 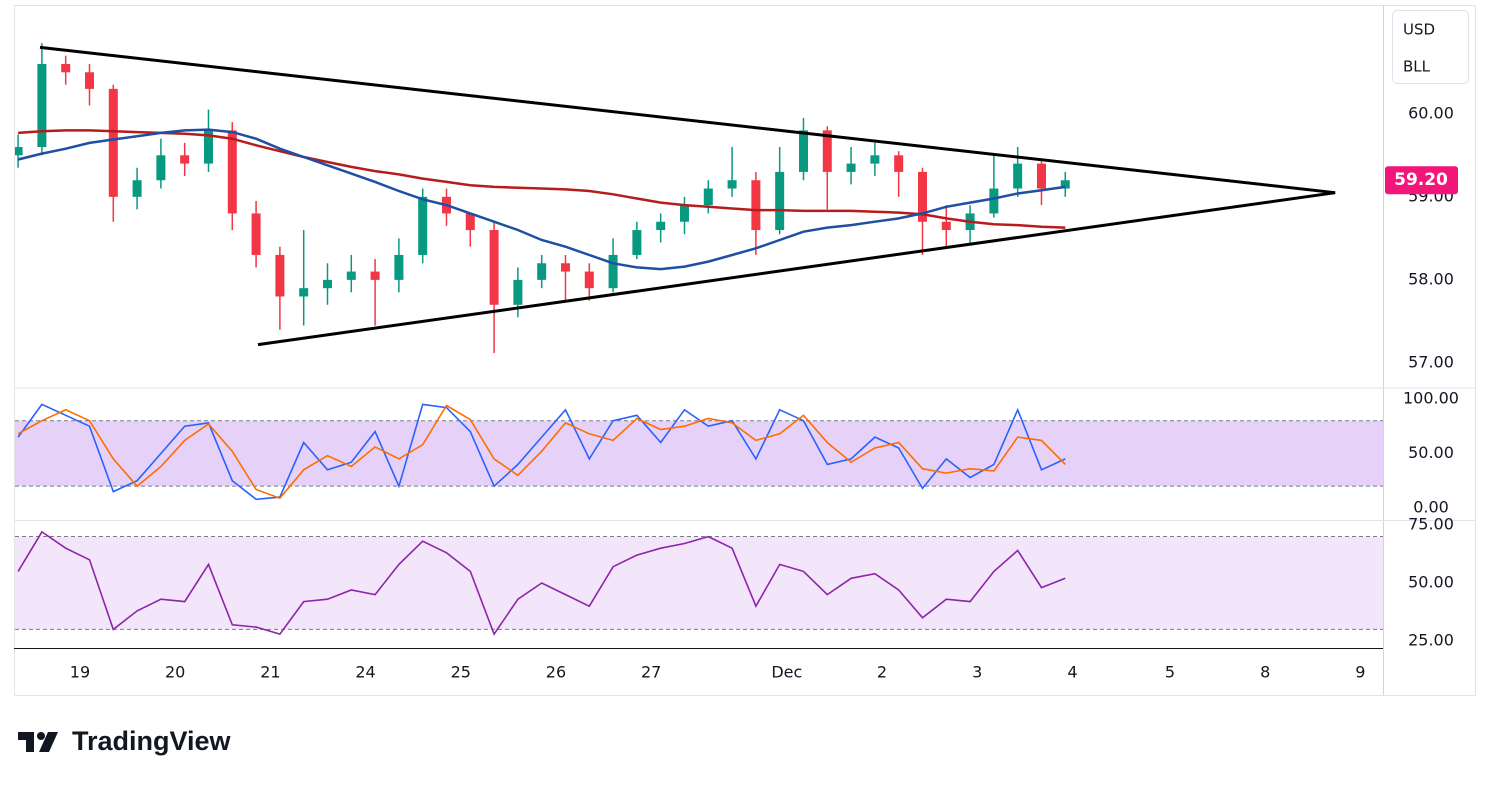 What do you see at coordinates (1431, 507) in the screenshot?
I see `y-tick-label: 0.00` at bounding box center [1431, 507].